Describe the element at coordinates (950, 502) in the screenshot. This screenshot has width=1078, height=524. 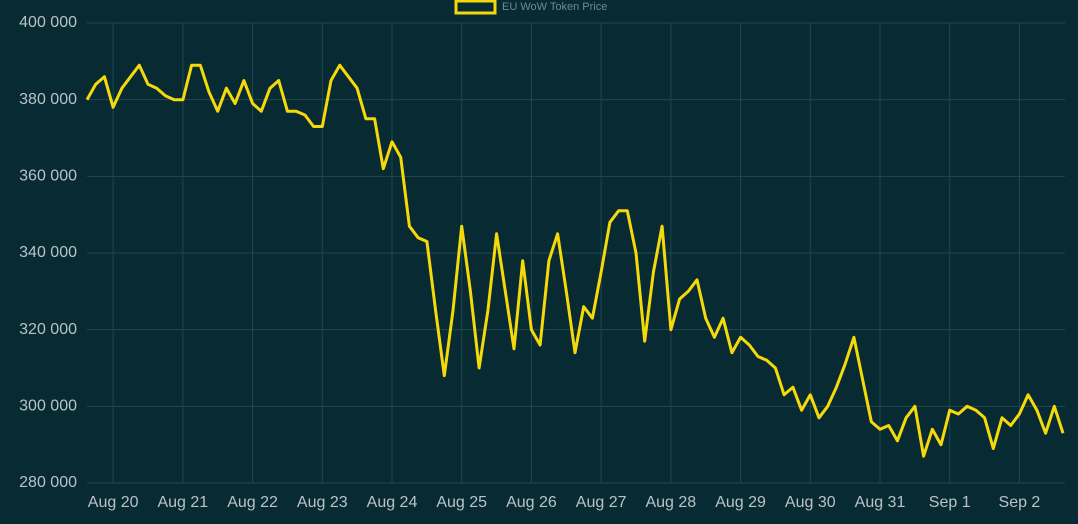
I see `x-tick-label: Sep 1` at that location.